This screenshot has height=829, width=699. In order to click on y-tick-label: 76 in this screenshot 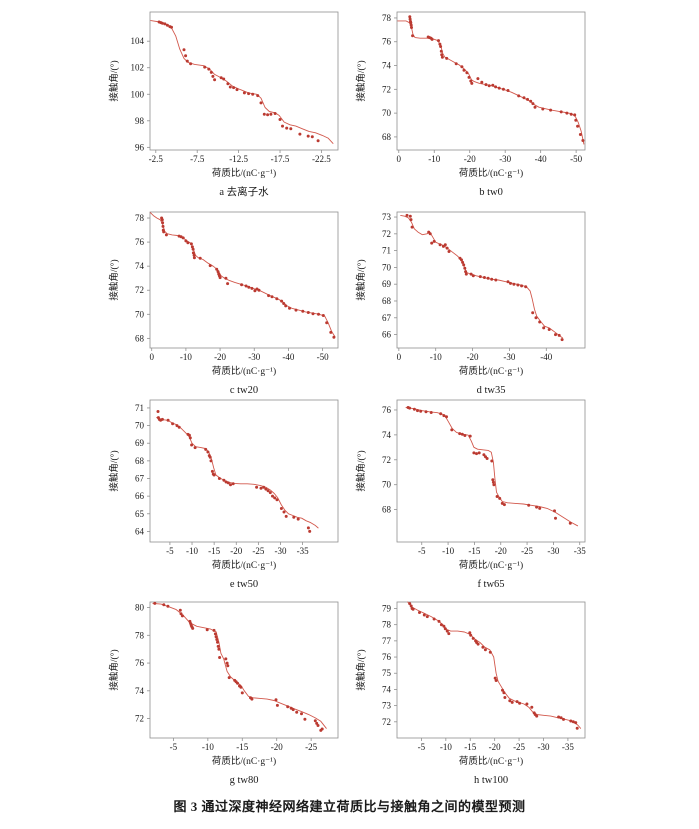, I will do `click(387, 657)`.